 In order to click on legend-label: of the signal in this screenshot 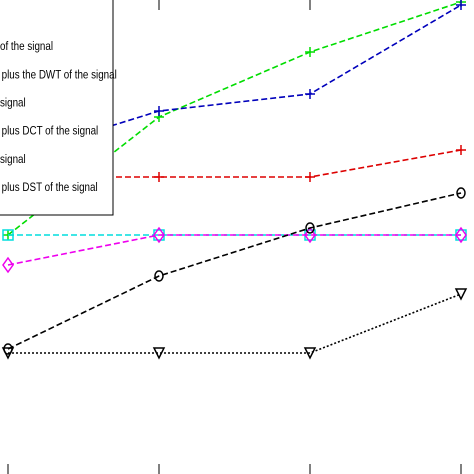, I will do `click(26, 46)`.